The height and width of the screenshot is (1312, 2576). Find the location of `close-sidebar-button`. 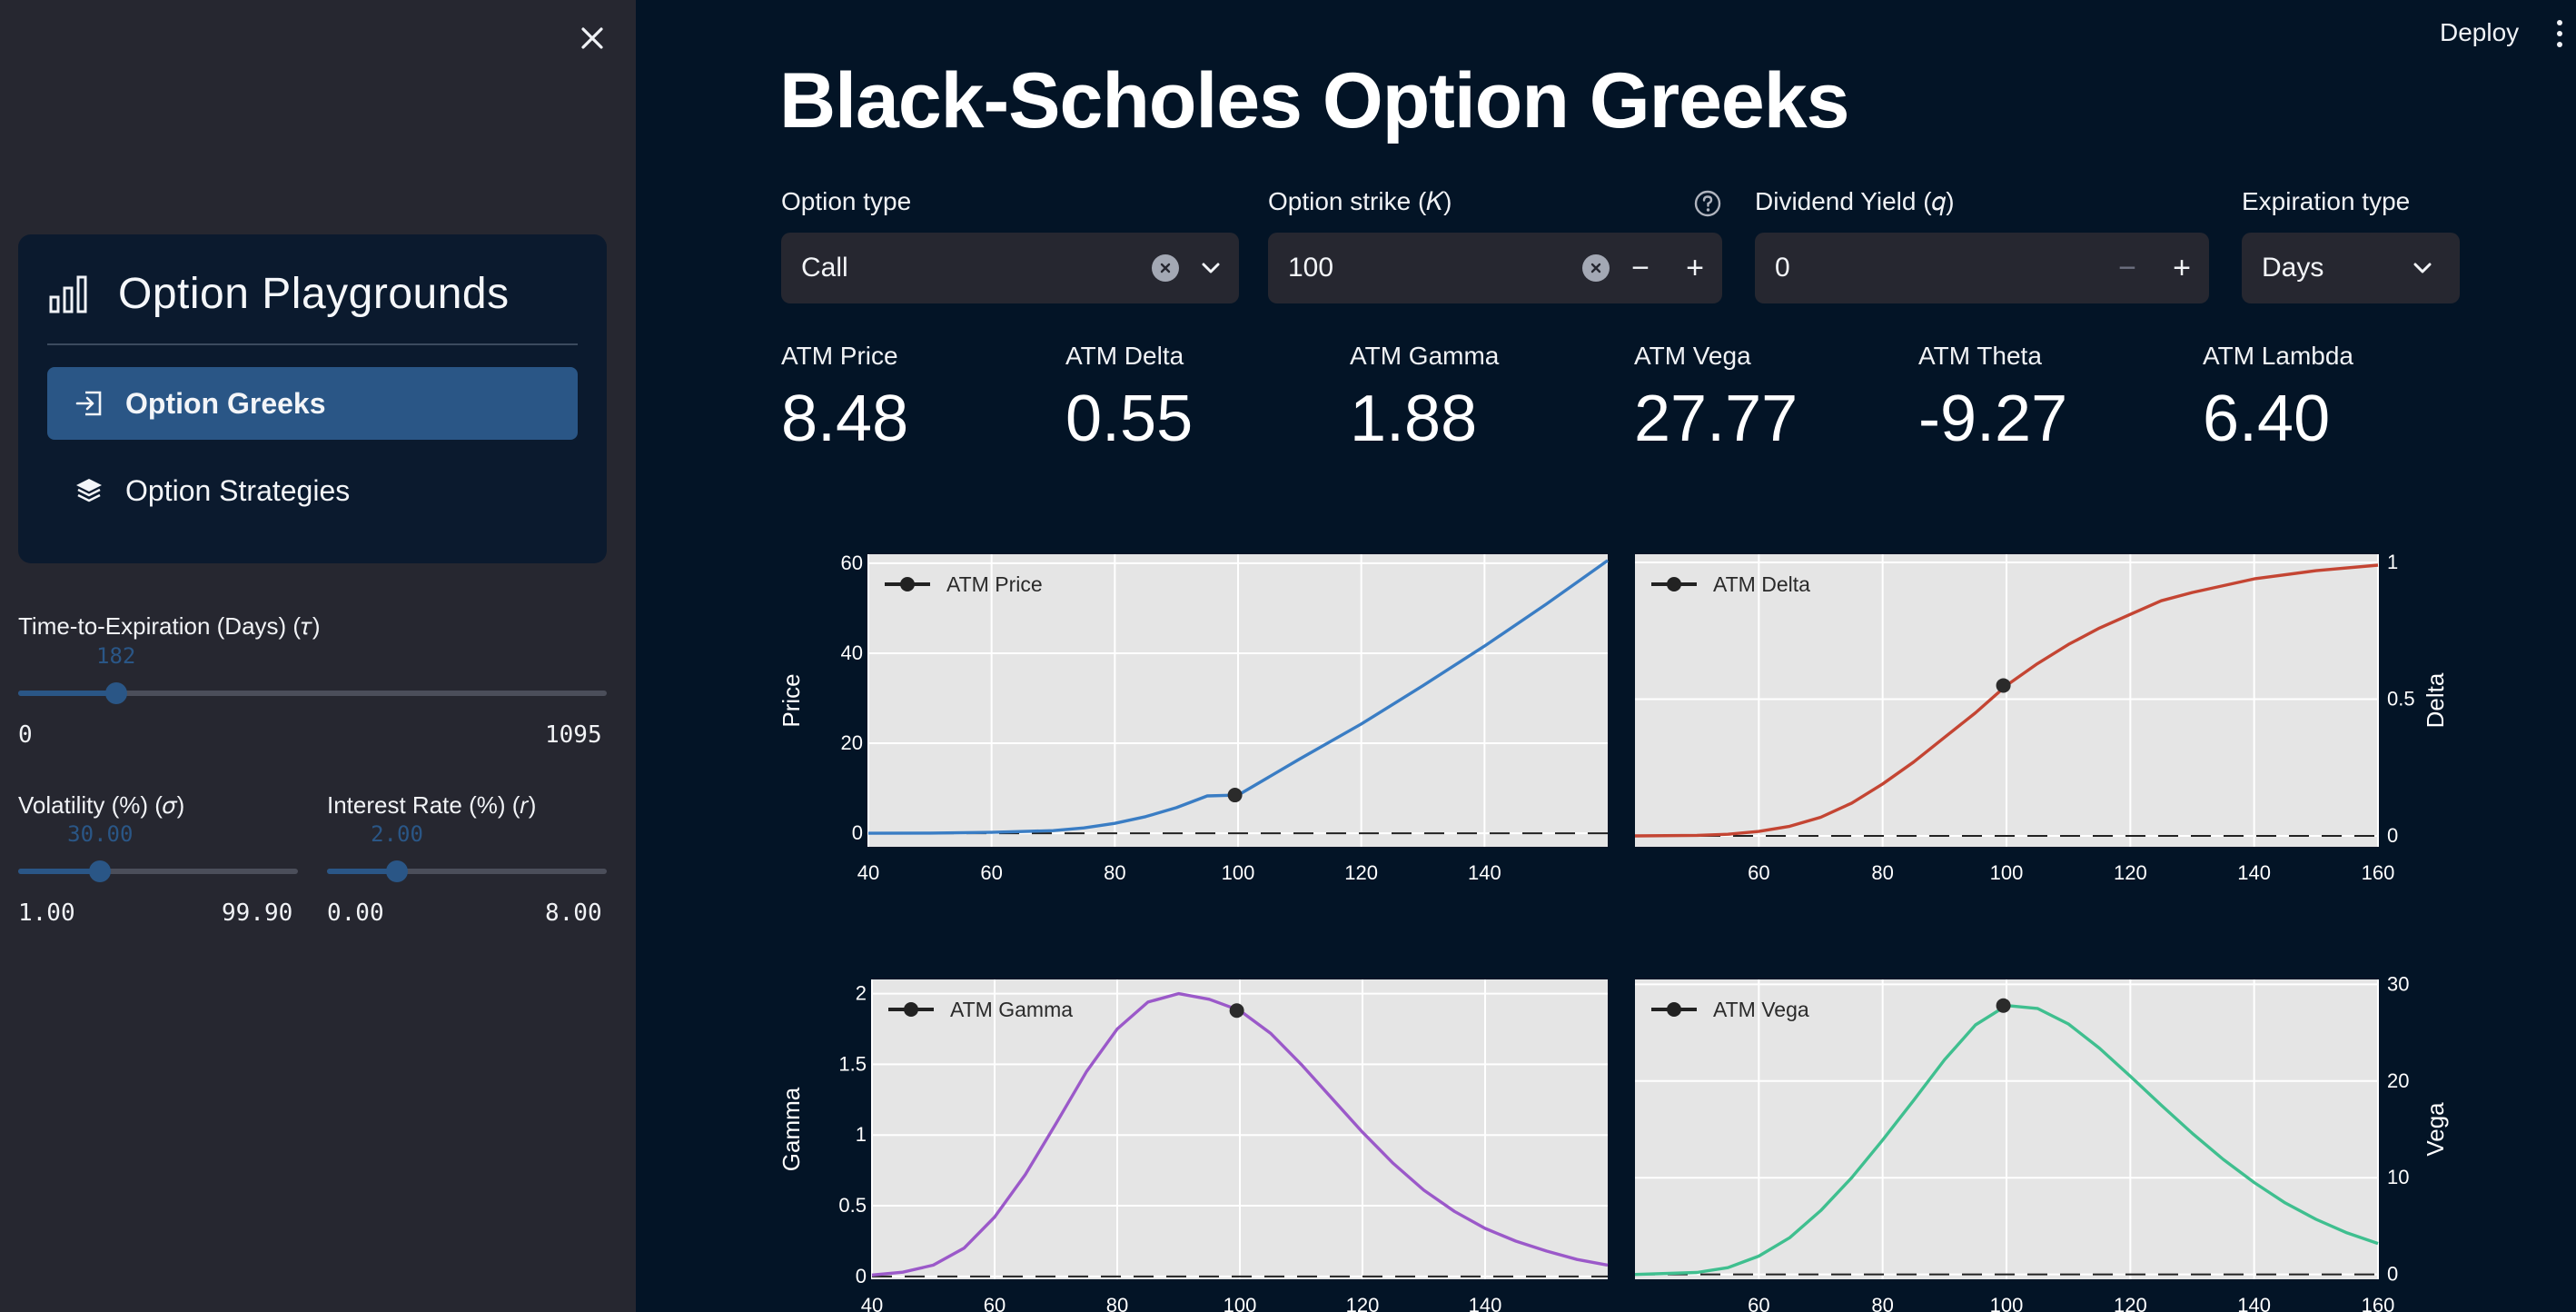

close-sidebar-button is located at coordinates (592, 38).